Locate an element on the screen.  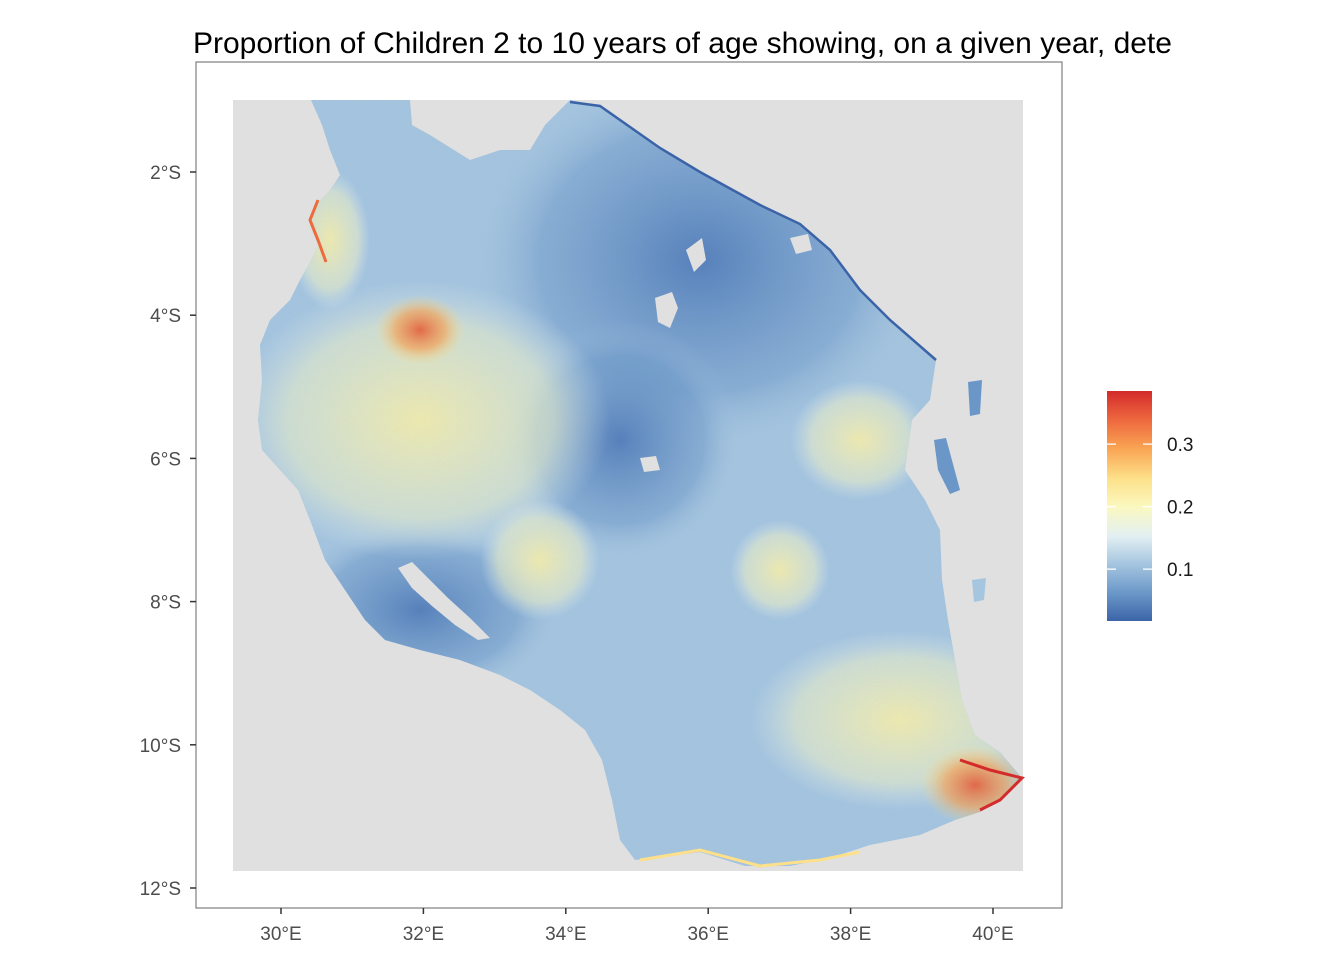
x-tick-label: 38°E is located at coordinates (850, 934).